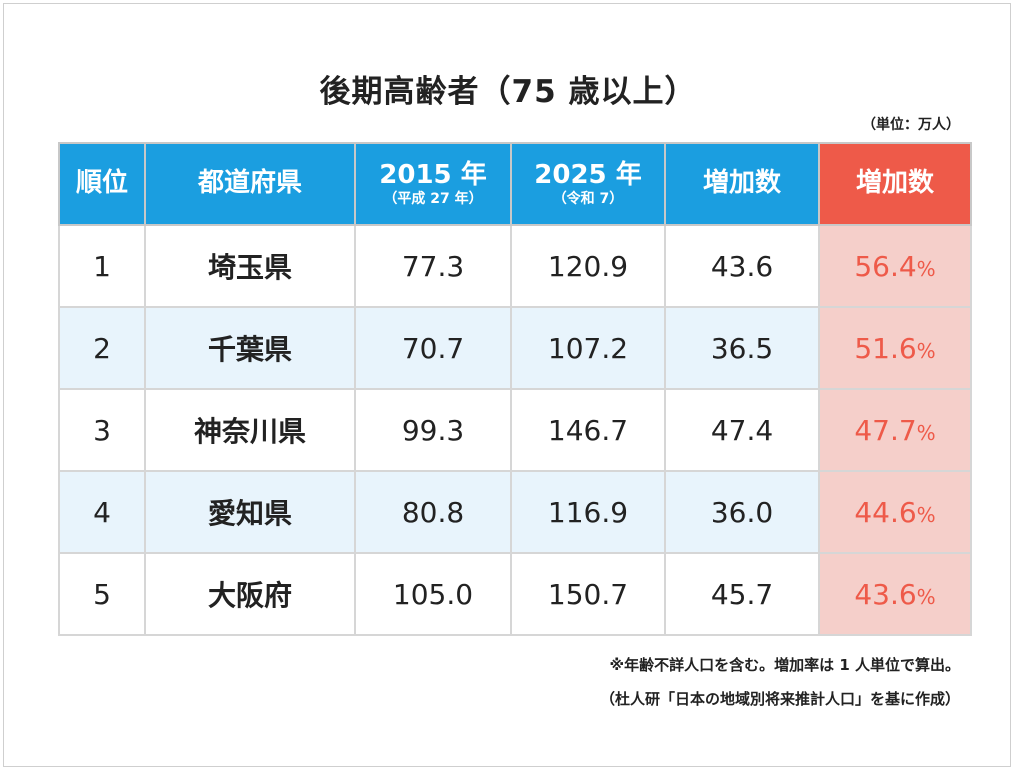 The height and width of the screenshot is (772, 1016). I want to click on rate-value: 51.6, so click(885, 348).